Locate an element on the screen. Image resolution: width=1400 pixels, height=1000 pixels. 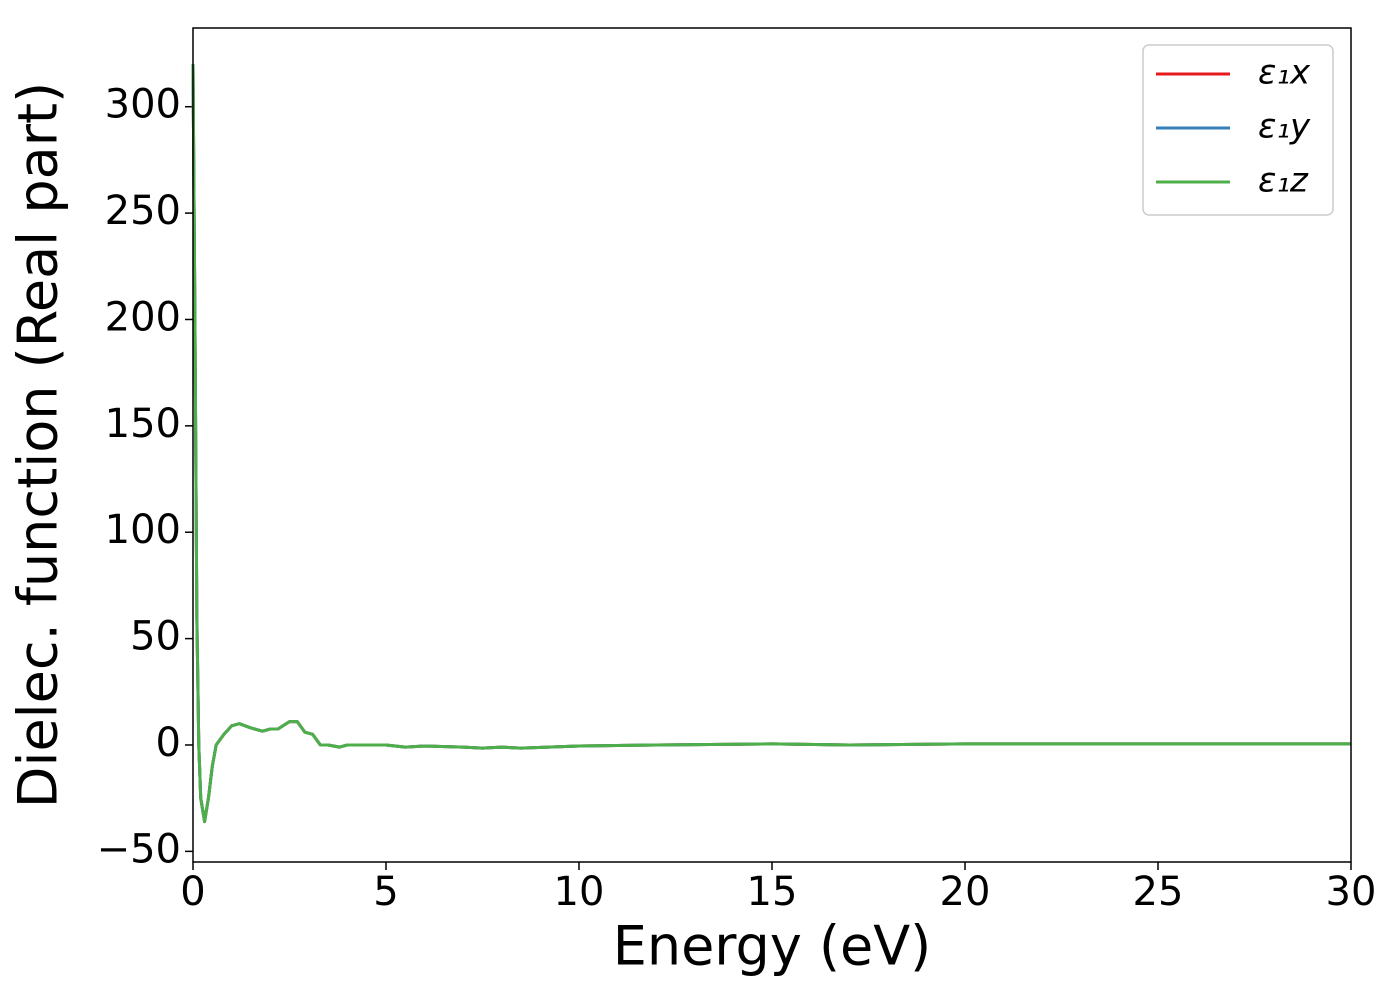
y-tick-label: 100 is located at coordinates (143, 530).